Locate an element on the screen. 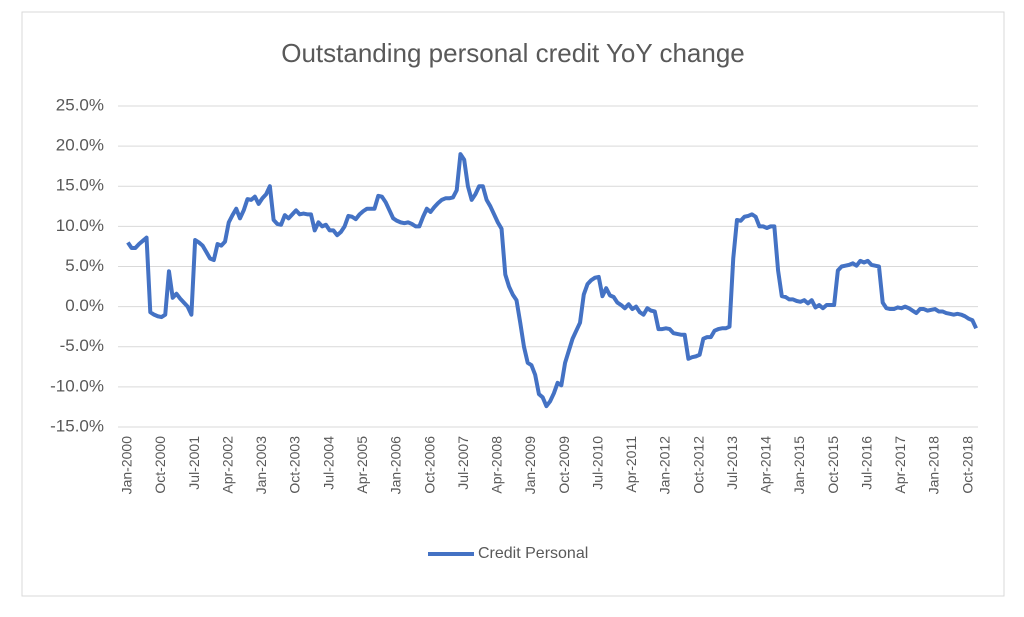  x-tick-label: Jan-2012 is located at coordinates (665, 465).